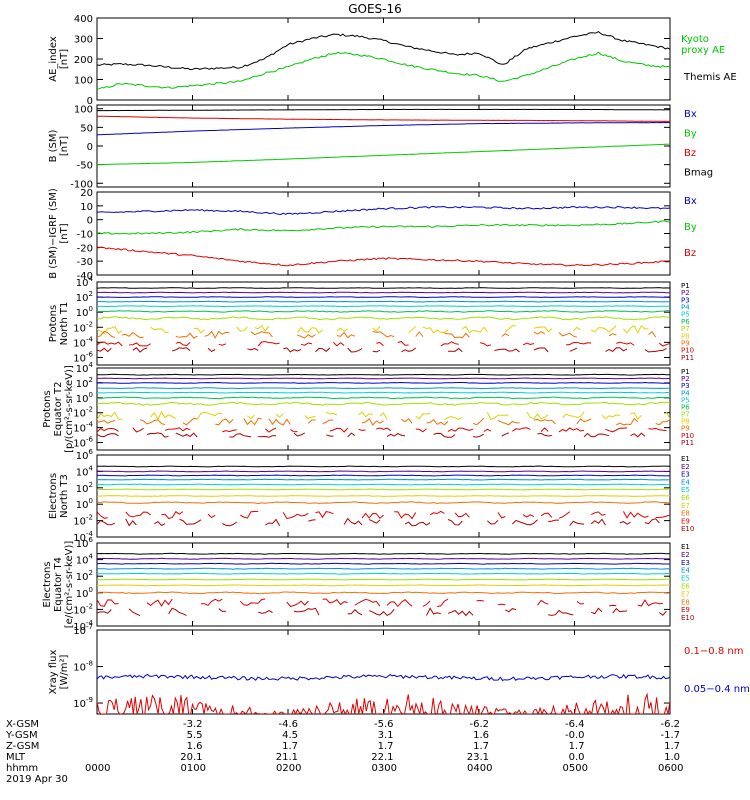  I want to click on ytick-label: -20, so click(85, 248).